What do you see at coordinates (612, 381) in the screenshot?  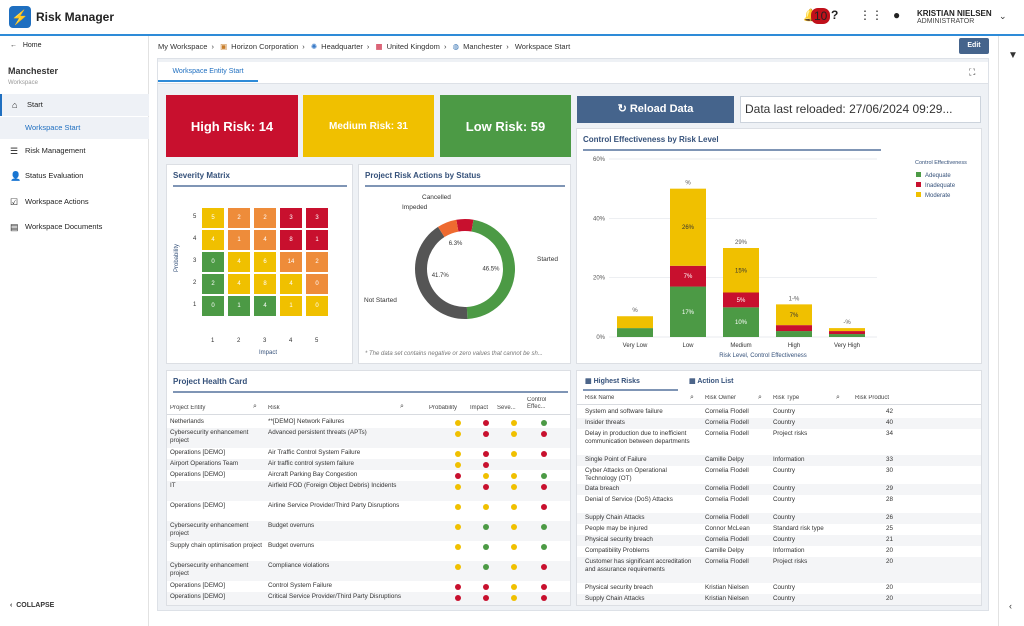 I see `tab-highest-risks: ▦ Highest Risks` at bounding box center [612, 381].